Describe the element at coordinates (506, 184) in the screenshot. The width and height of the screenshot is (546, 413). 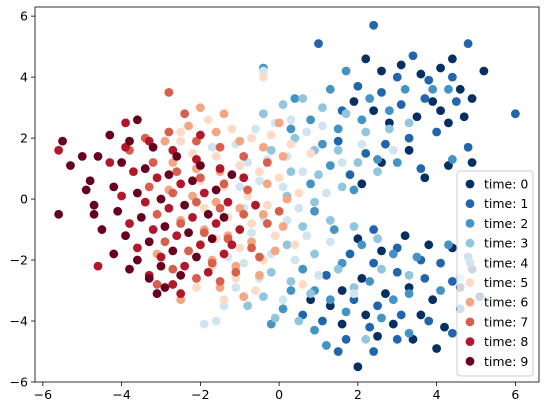
I see `legend-label: time: 0` at that location.